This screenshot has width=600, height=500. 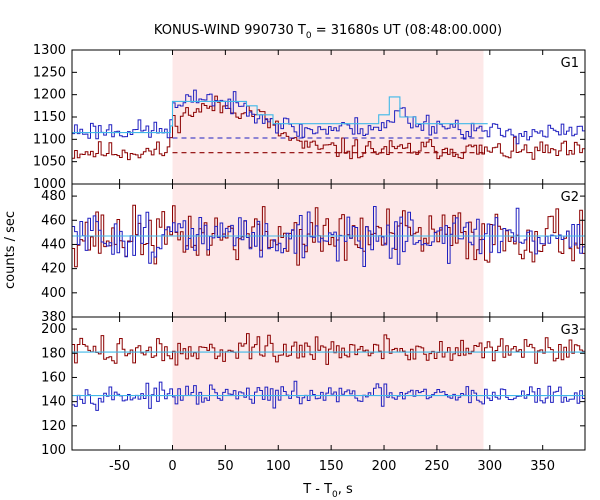 I want to click on y-tick-label: 1300, so click(x=49, y=50).